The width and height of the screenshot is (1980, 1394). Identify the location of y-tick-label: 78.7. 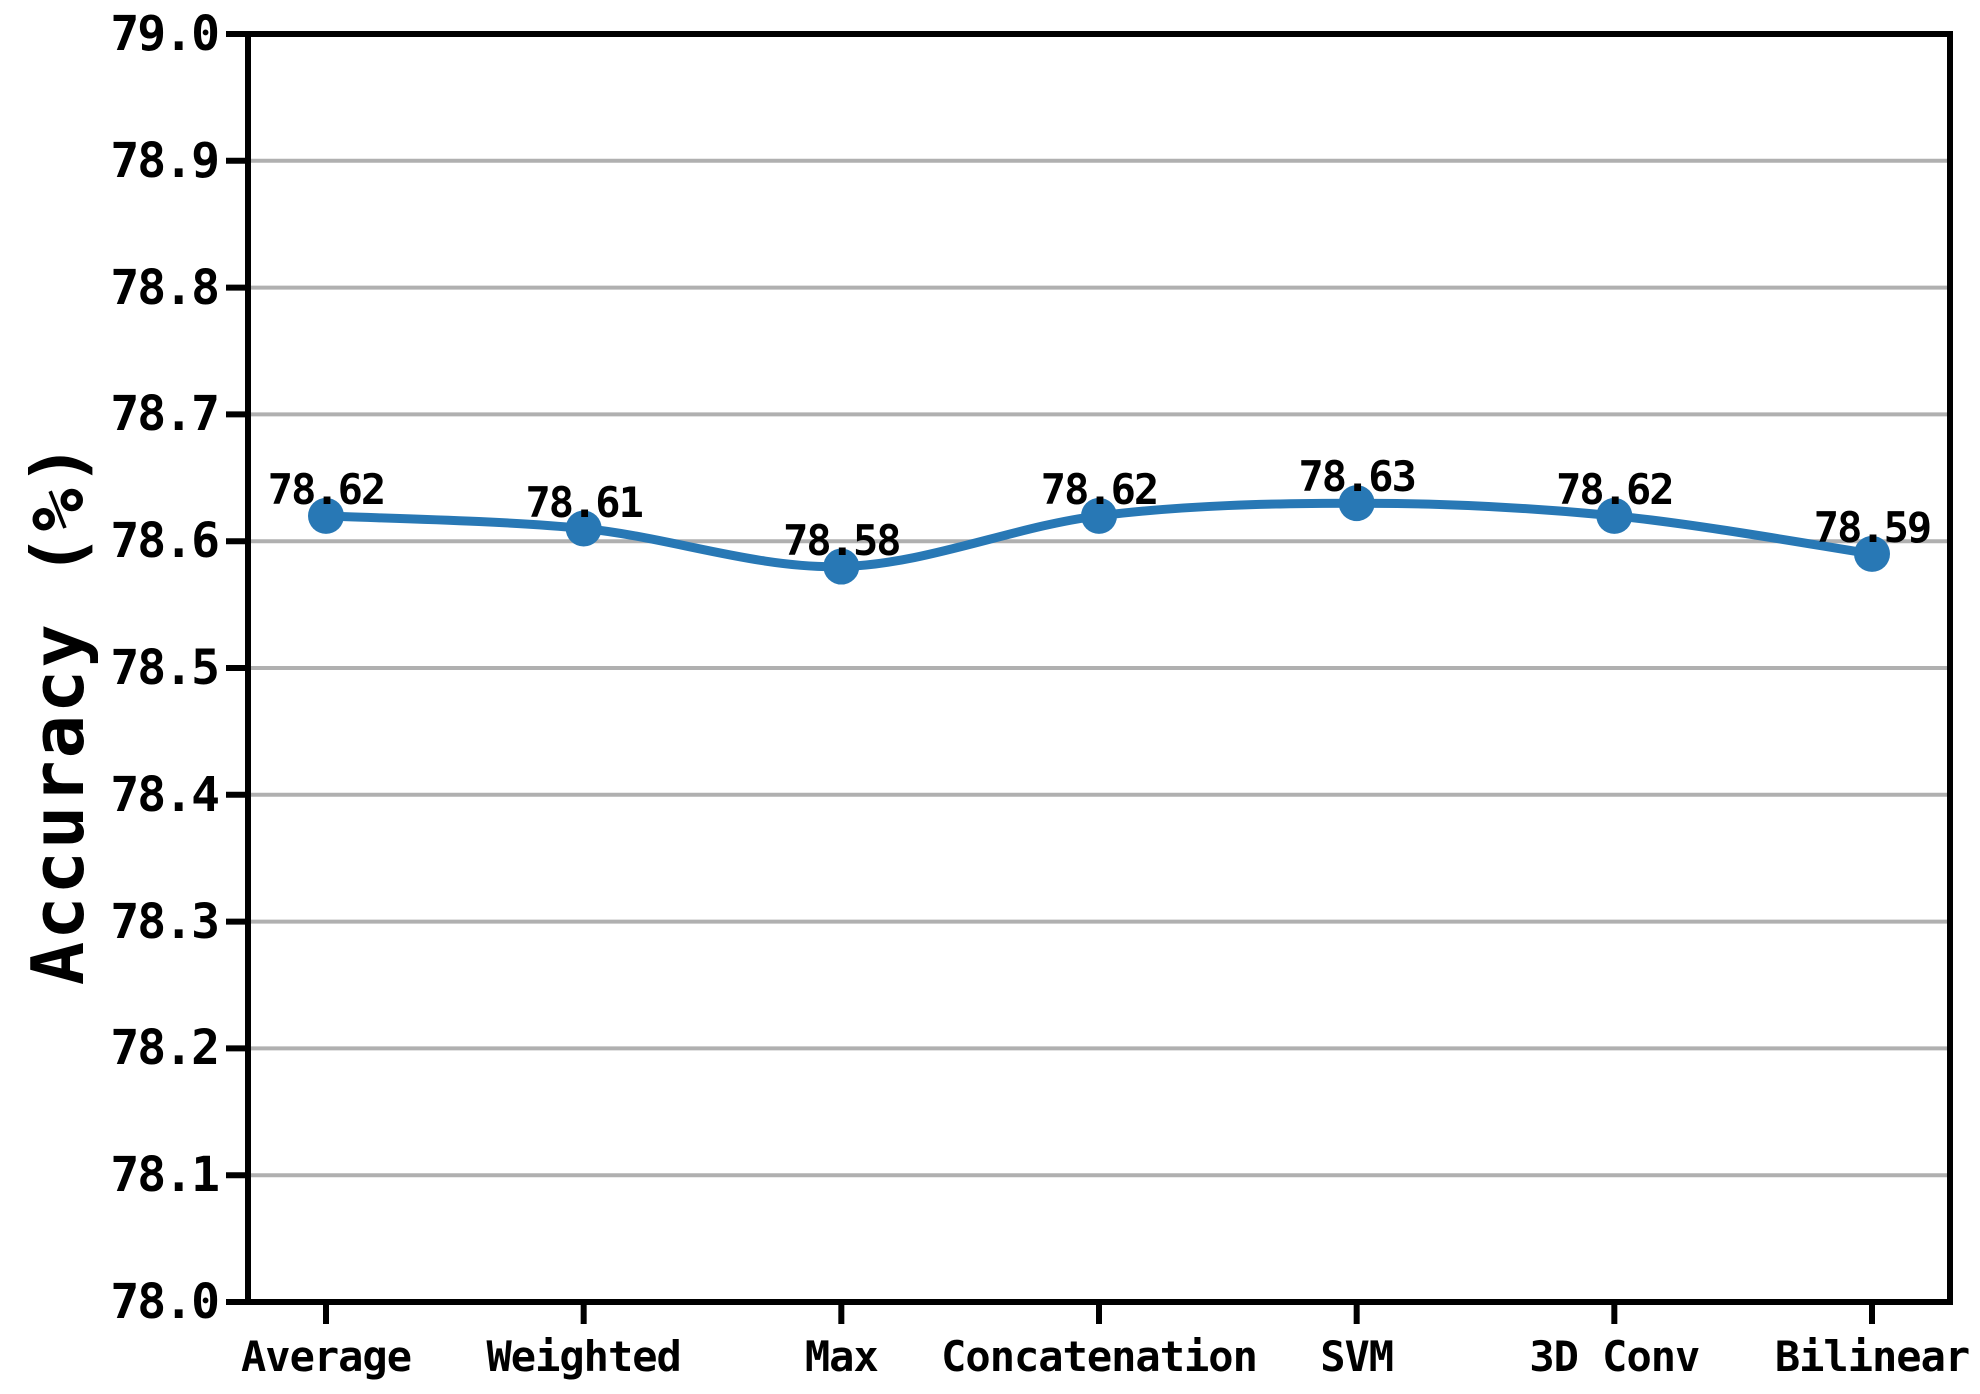
(165, 414).